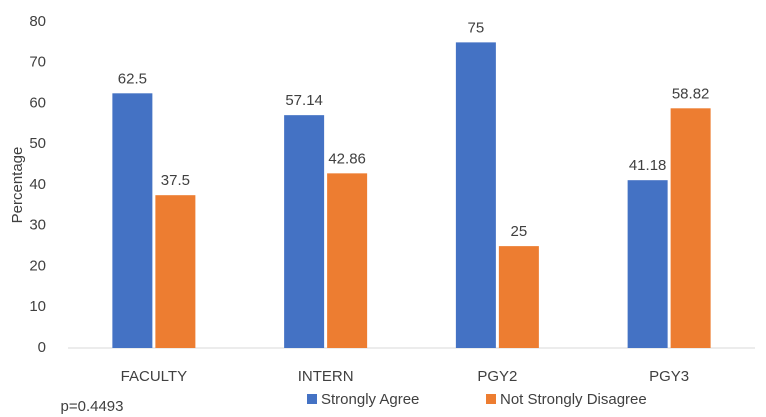 The width and height of the screenshot is (766, 417). Describe the element at coordinates (42, 347) in the screenshot. I see `y-tick-label: 0` at that location.